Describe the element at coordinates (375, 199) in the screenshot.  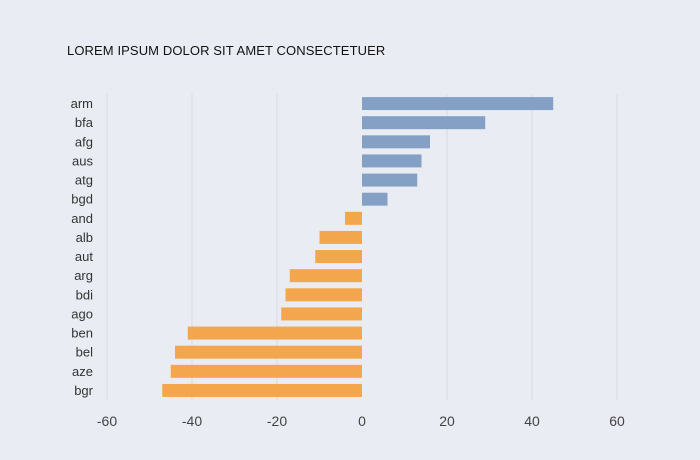
I see `bar-bgd` at that location.